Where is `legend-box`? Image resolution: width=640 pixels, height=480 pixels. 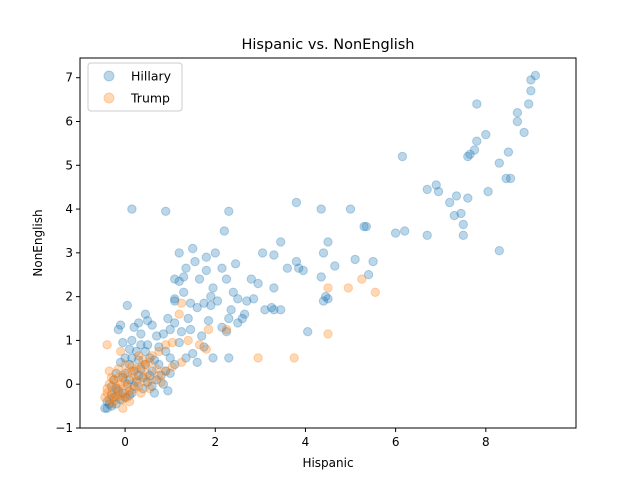 legend-box is located at coordinates (135, 87).